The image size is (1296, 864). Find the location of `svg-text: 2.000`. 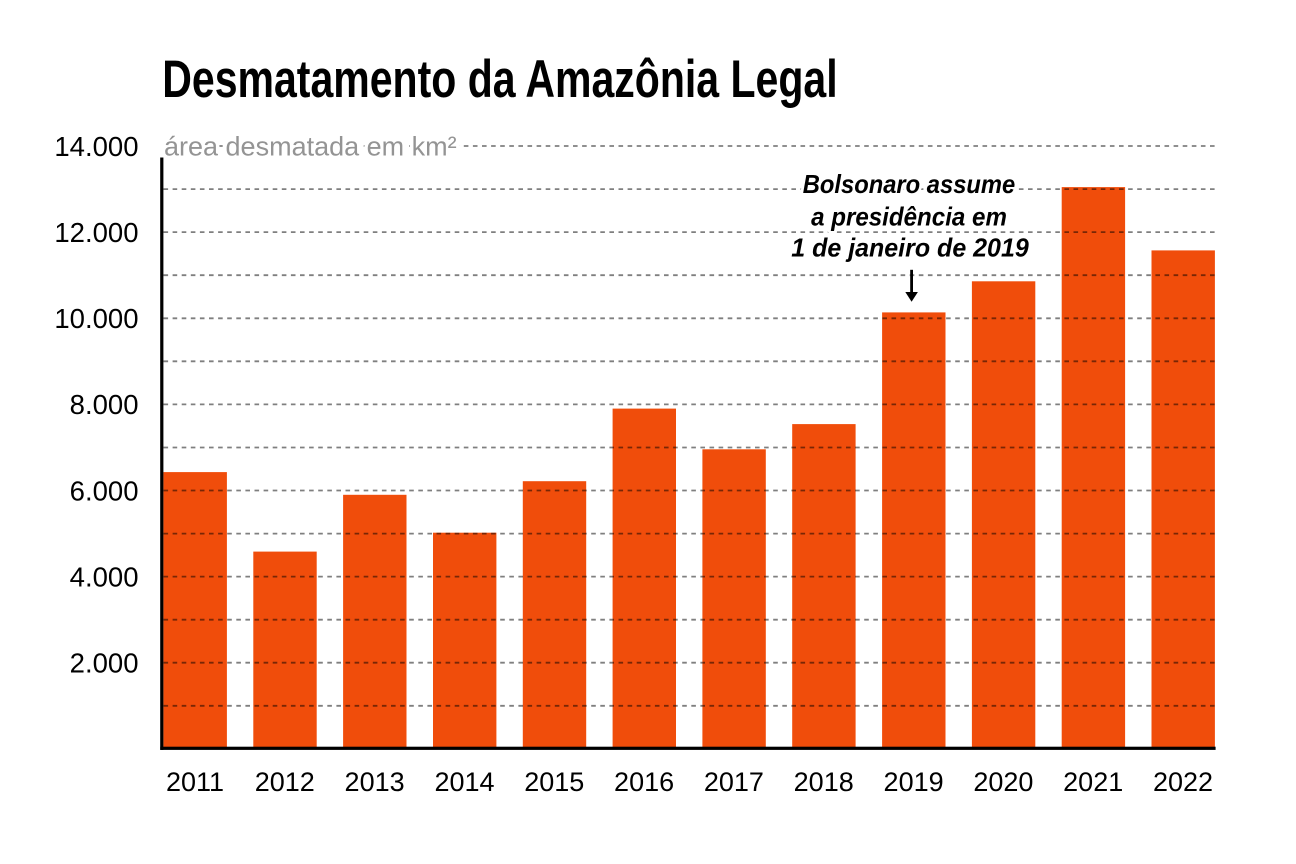

svg-text: 2.000 is located at coordinates (104, 663).